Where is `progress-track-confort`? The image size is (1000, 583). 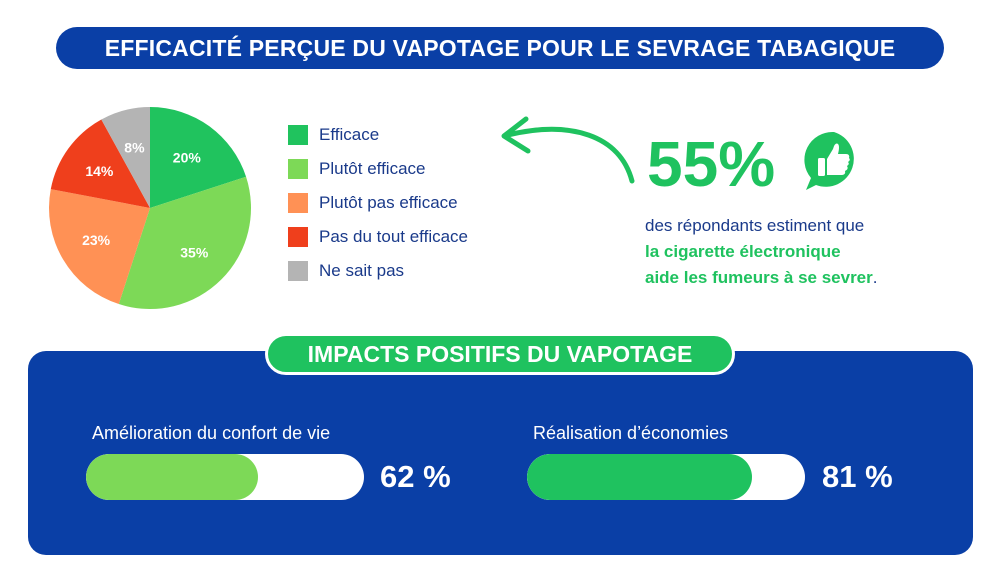
progress-track-confort is located at coordinates (225, 477).